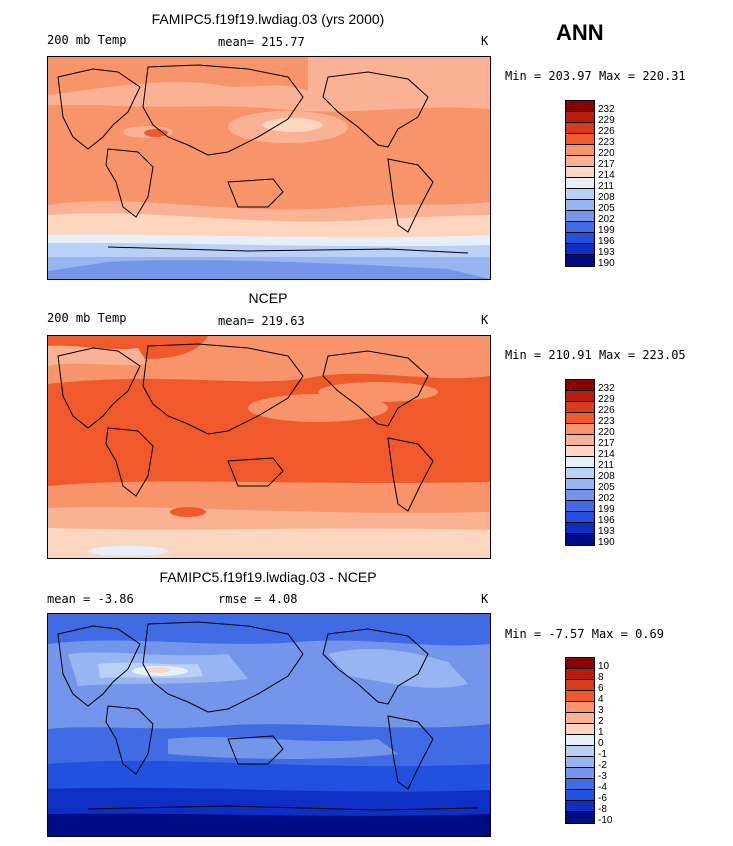  Describe the element at coordinates (602, 754) in the screenshot. I see `legend-label: -1` at that location.